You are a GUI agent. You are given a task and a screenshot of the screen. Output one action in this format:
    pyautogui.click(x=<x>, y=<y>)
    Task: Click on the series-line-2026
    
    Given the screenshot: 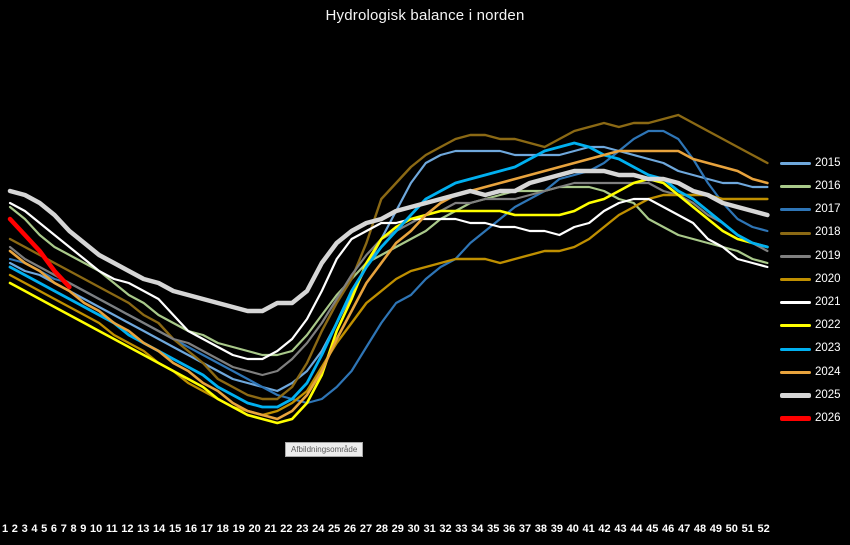 What is the action you would take?
    pyautogui.click(x=39, y=253)
    